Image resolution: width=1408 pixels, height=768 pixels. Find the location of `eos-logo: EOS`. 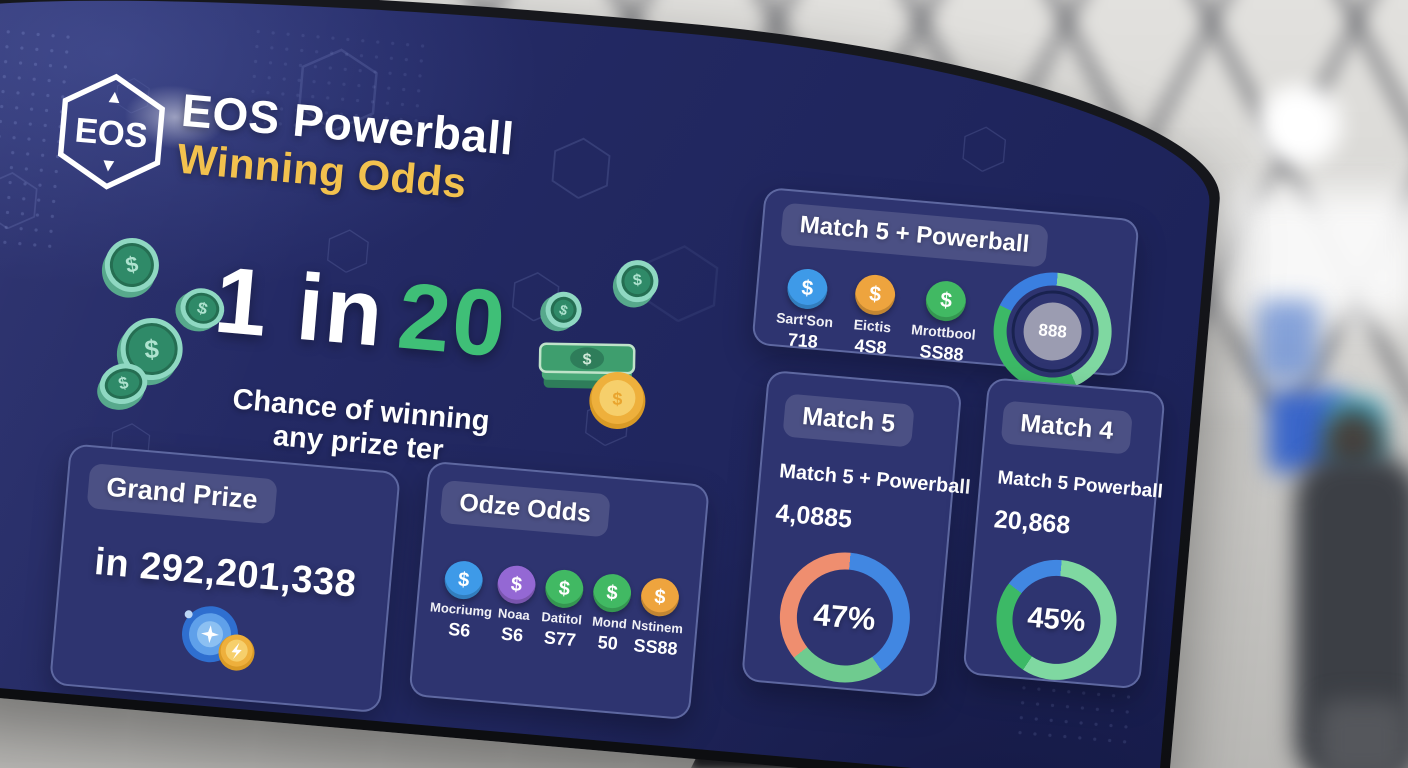

eos-logo: EOS is located at coordinates (111, 131).